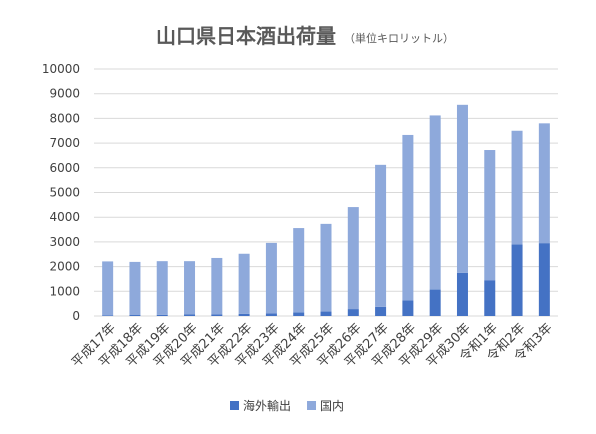 The width and height of the screenshot is (596, 434). Describe the element at coordinates (64, 168) in the screenshot. I see `y-tick-label: 6000` at that location.